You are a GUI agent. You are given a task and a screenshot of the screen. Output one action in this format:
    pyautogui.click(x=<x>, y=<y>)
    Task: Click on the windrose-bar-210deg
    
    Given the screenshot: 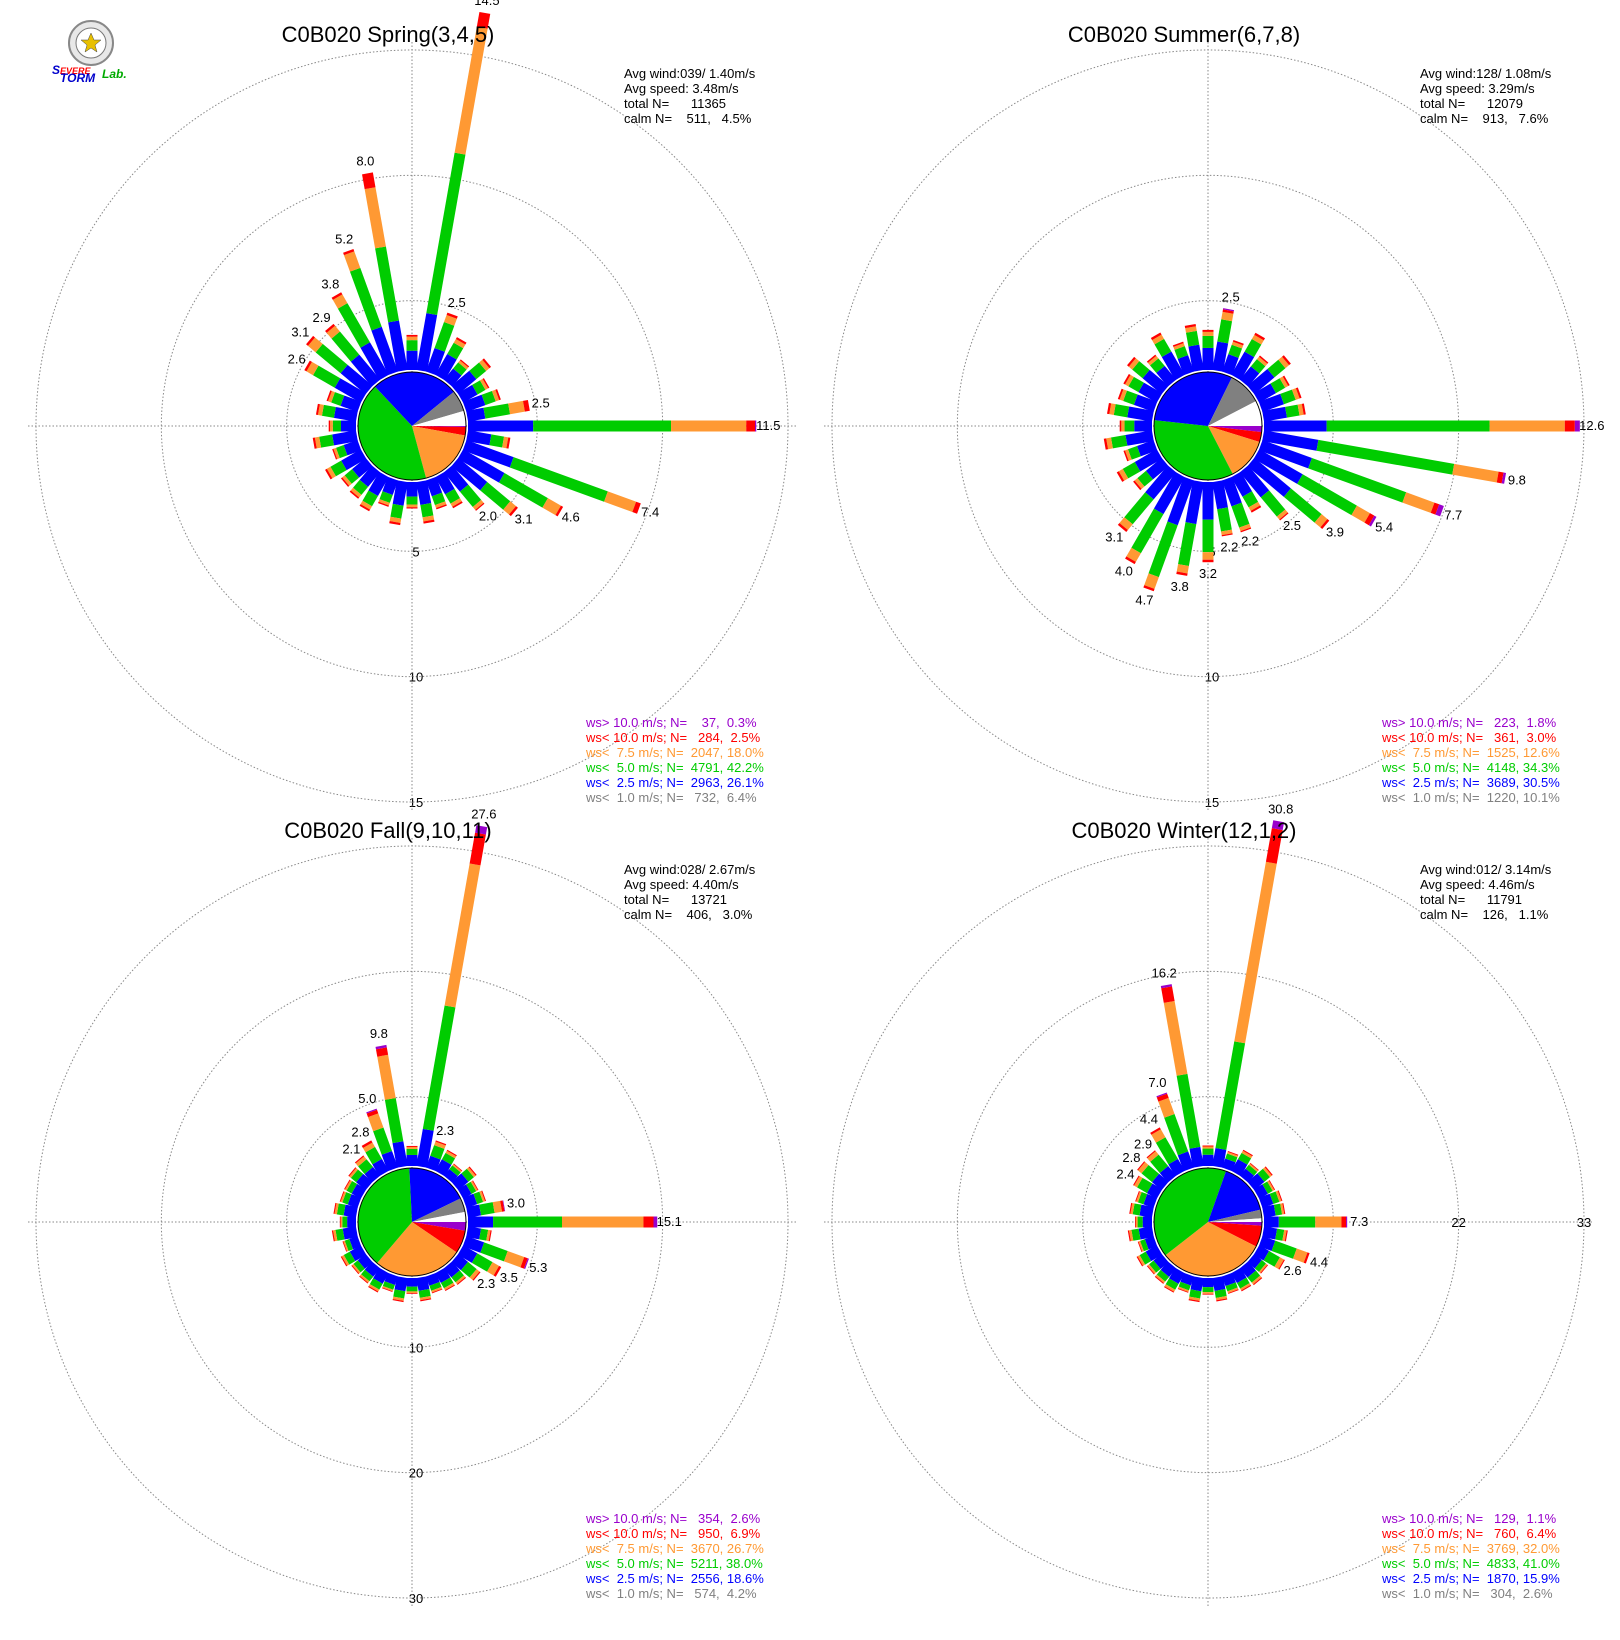 What is the action you would take?
    pyautogui.click(x=1155, y=518)
    